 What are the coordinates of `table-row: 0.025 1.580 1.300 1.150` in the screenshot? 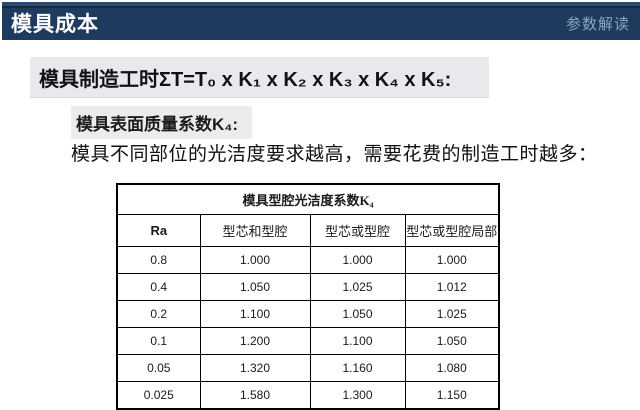 It's located at (308, 395).